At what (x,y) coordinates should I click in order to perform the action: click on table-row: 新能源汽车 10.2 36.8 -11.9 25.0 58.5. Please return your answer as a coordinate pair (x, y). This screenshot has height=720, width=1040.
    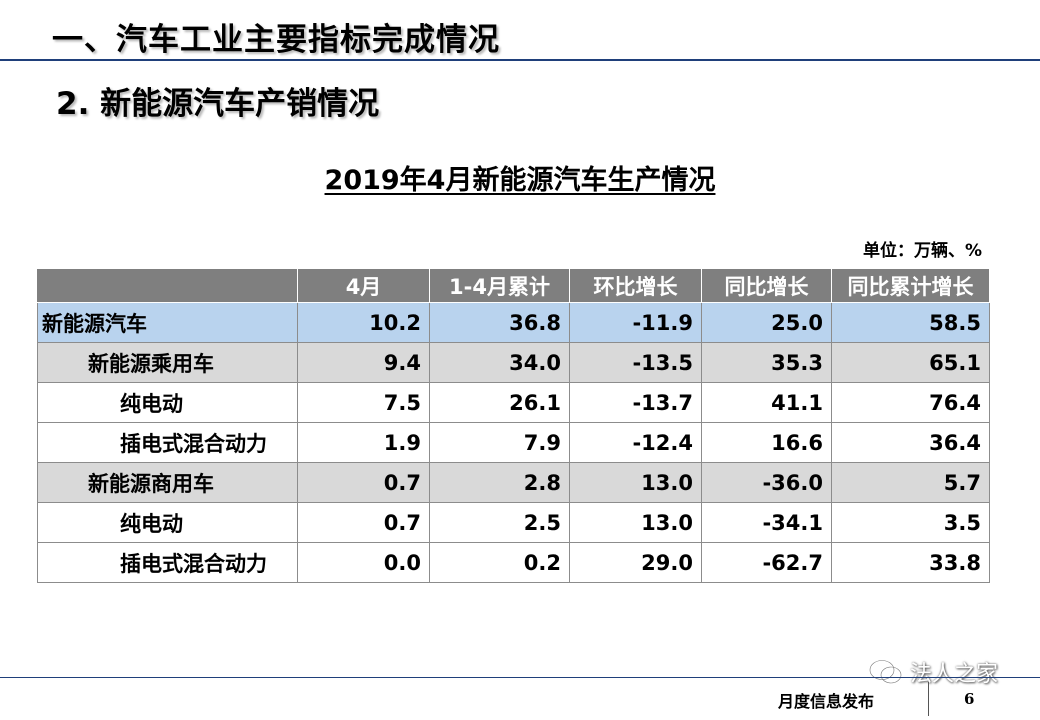
    Looking at the image, I should click on (513, 322).